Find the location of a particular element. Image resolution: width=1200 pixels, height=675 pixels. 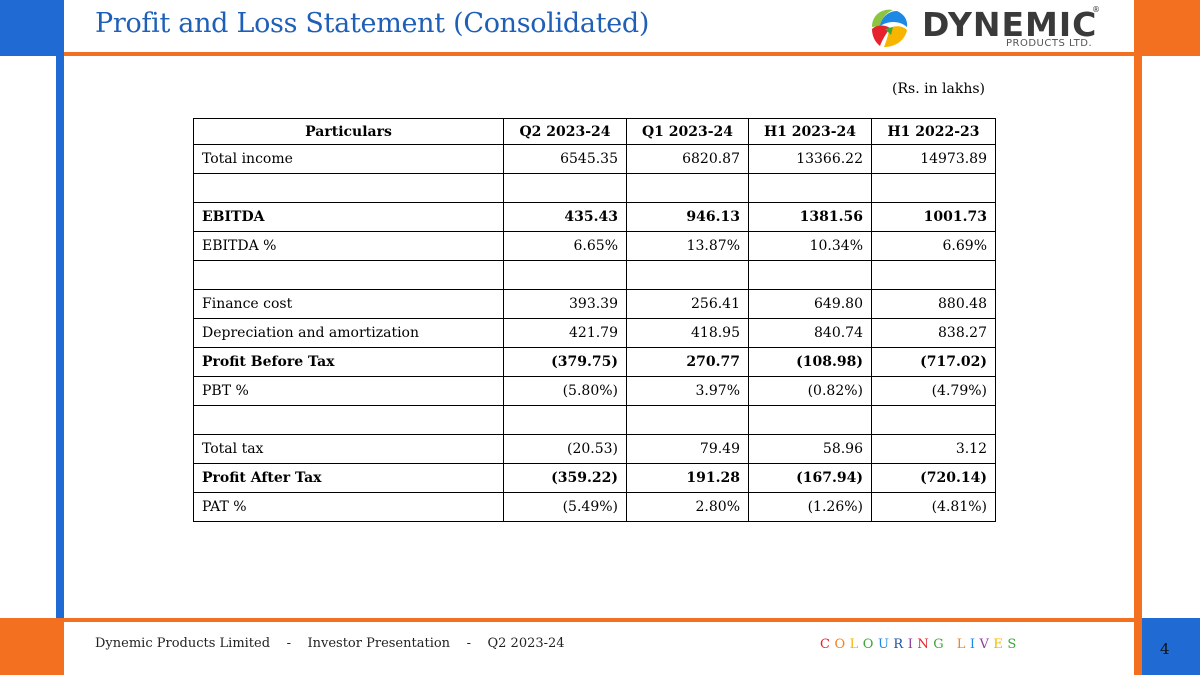

logo-wordmark: DYNEMIC is located at coordinates (1010, 24).